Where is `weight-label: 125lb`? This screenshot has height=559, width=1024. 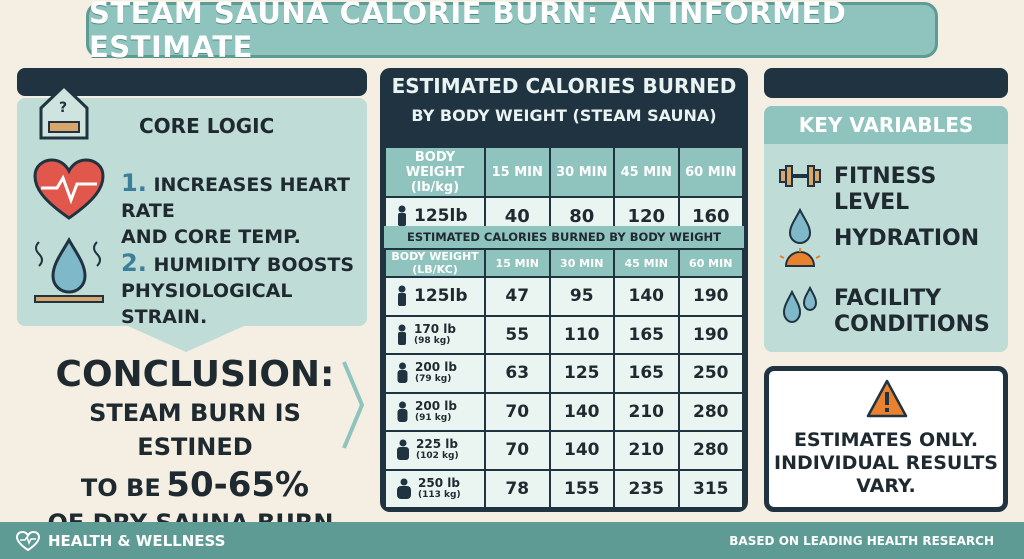 weight-label: 125lb is located at coordinates (441, 296).